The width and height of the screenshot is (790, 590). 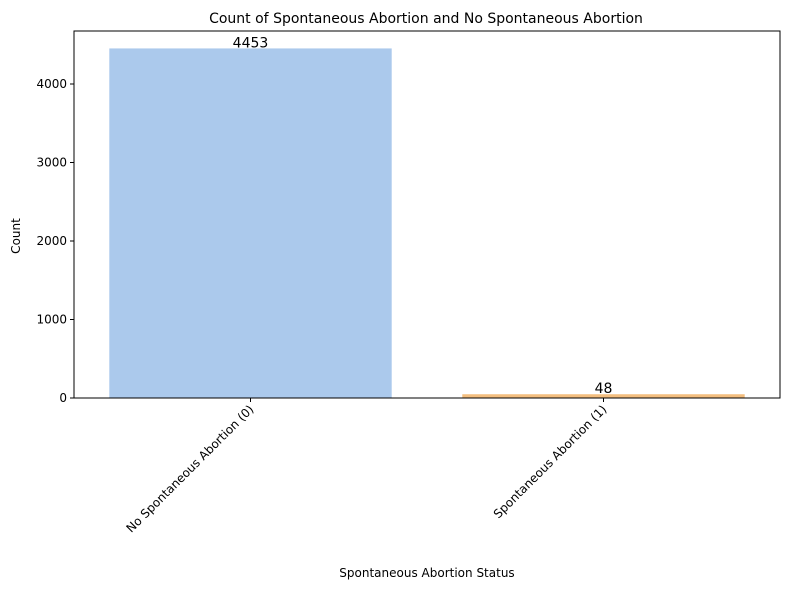 What do you see at coordinates (604, 389) in the screenshot?
I see `bar-value-label: 48` at bounding box center [604, 389].